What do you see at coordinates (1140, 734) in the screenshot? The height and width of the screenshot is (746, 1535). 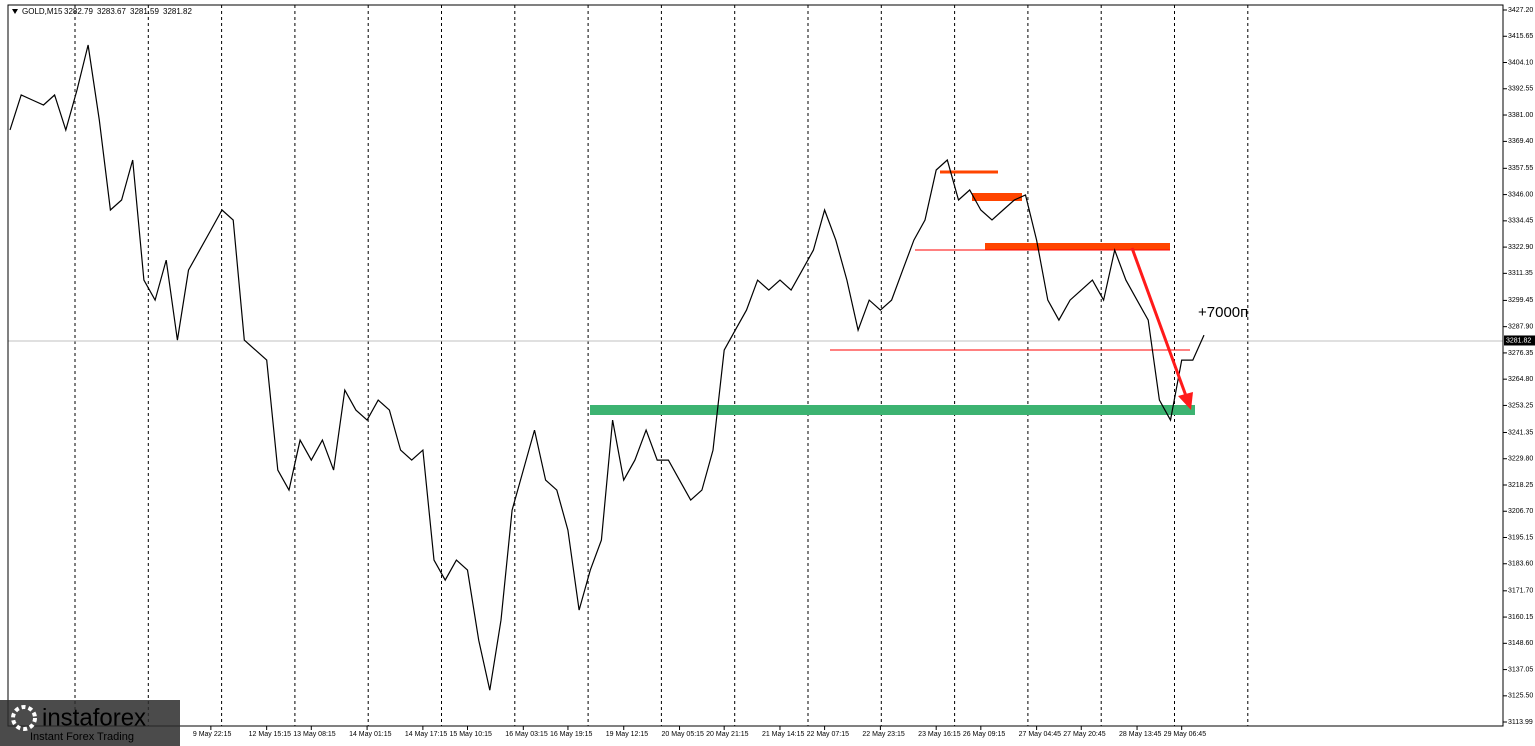 I see `x-tick-label: 28 May 13:45` at bounding box center [1140, 734].